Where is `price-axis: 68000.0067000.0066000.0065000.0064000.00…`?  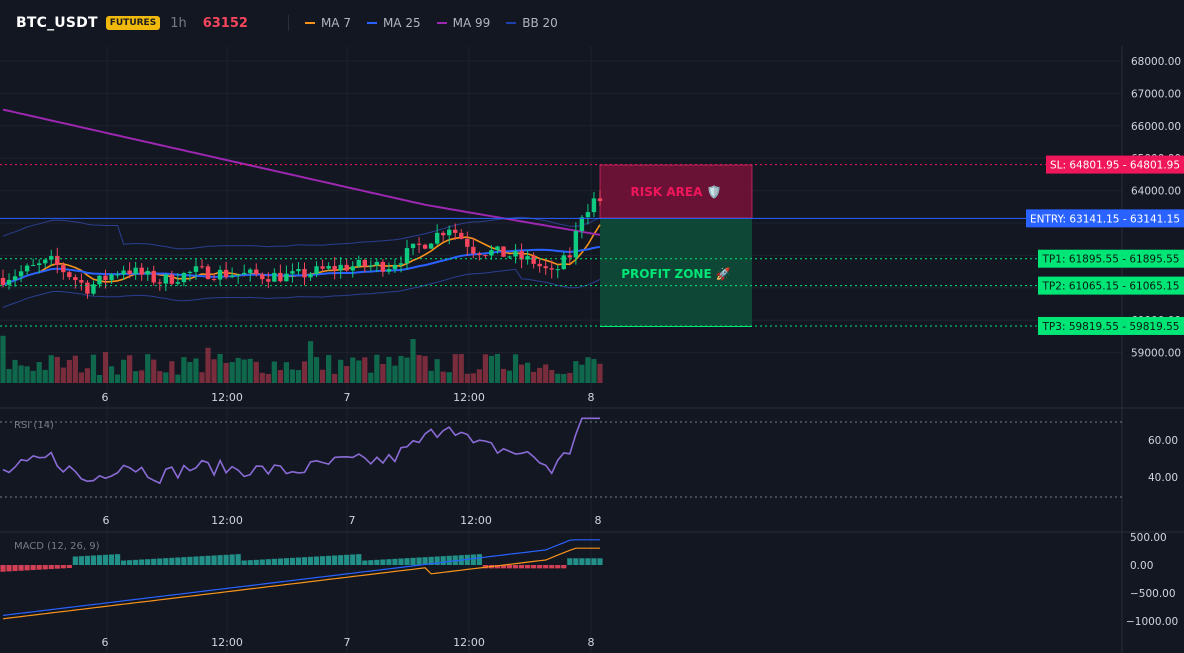
price-axis: 68000.0067000.0066000.0065000.0064000.00… is located at coordinates (1156, 208).